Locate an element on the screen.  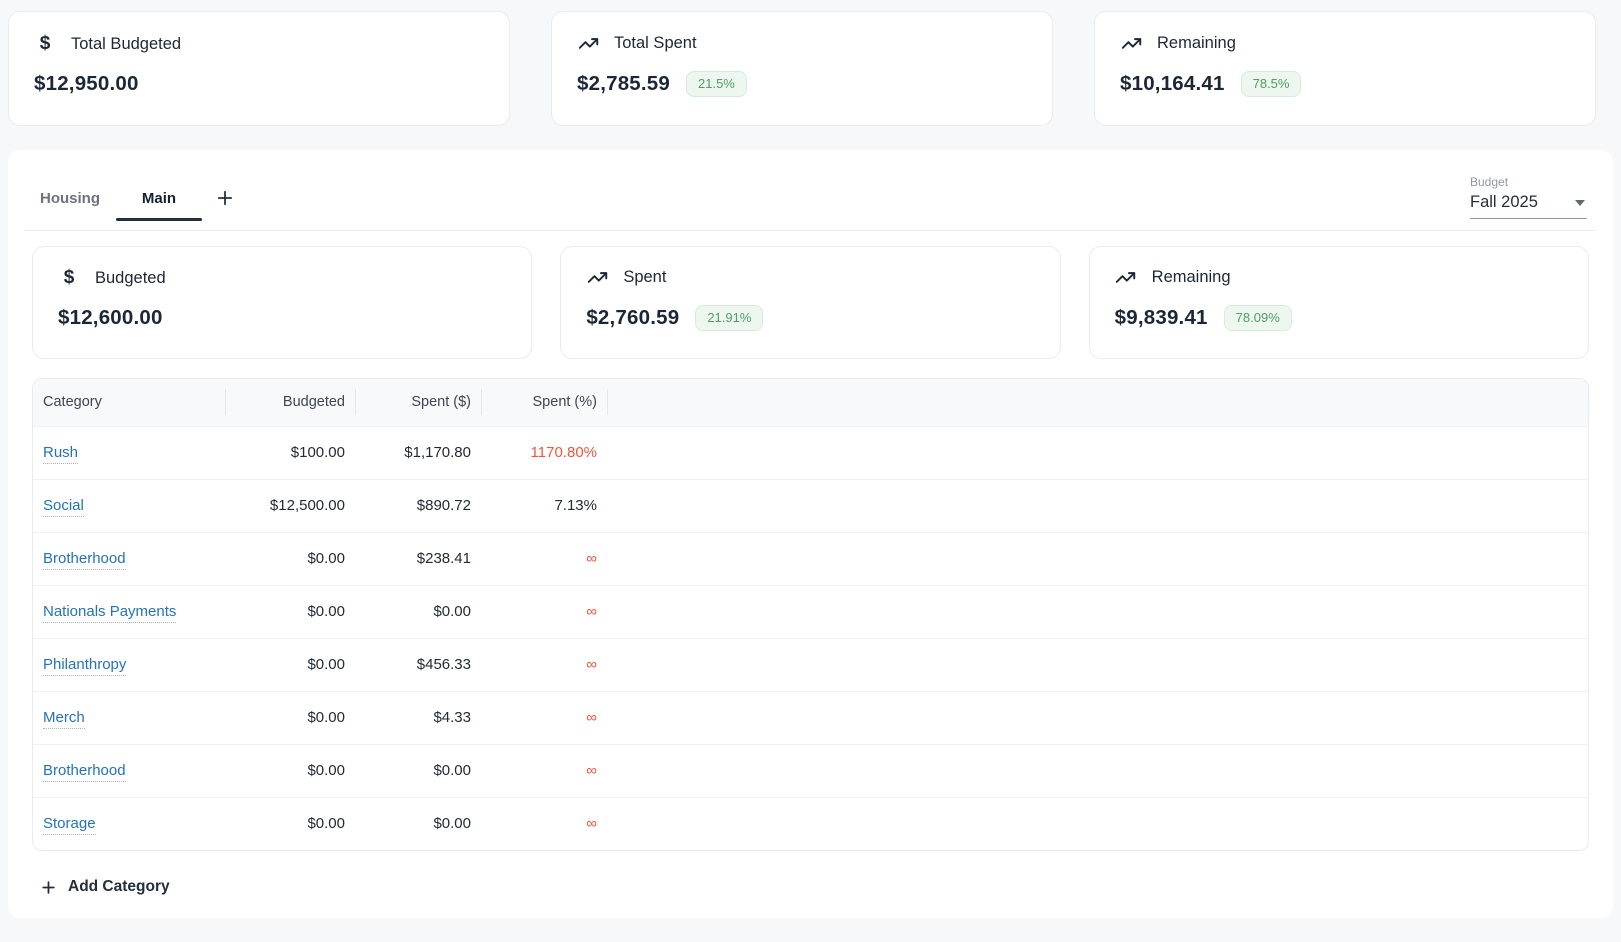
column-header-budgeted: Budgeted is located at coordinates (290, 402).